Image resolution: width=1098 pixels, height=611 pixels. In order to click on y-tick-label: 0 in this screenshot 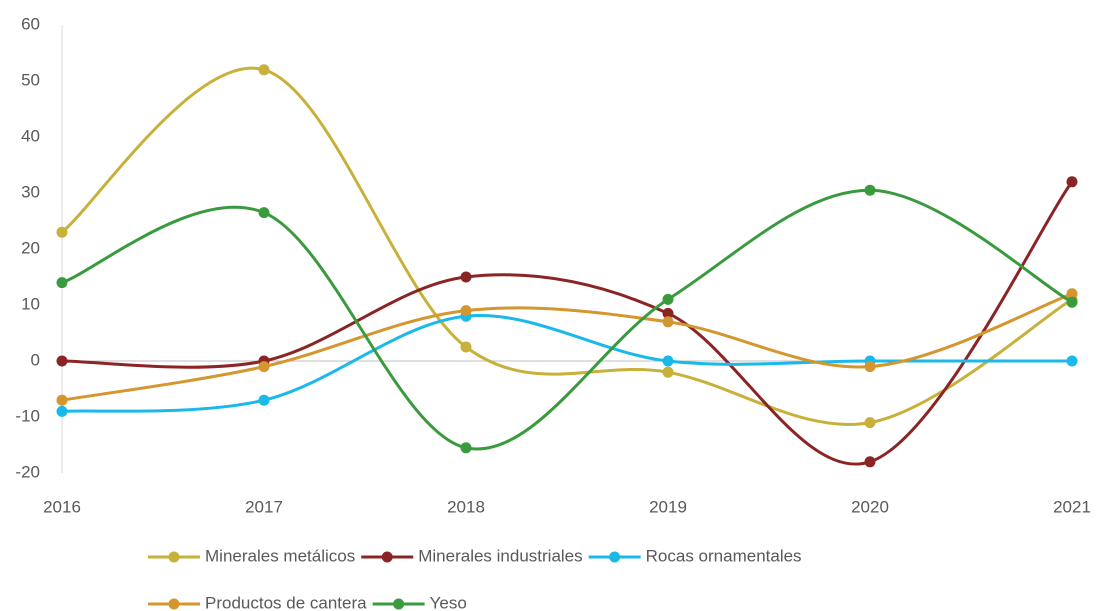, I will do `click(35, 359)`.